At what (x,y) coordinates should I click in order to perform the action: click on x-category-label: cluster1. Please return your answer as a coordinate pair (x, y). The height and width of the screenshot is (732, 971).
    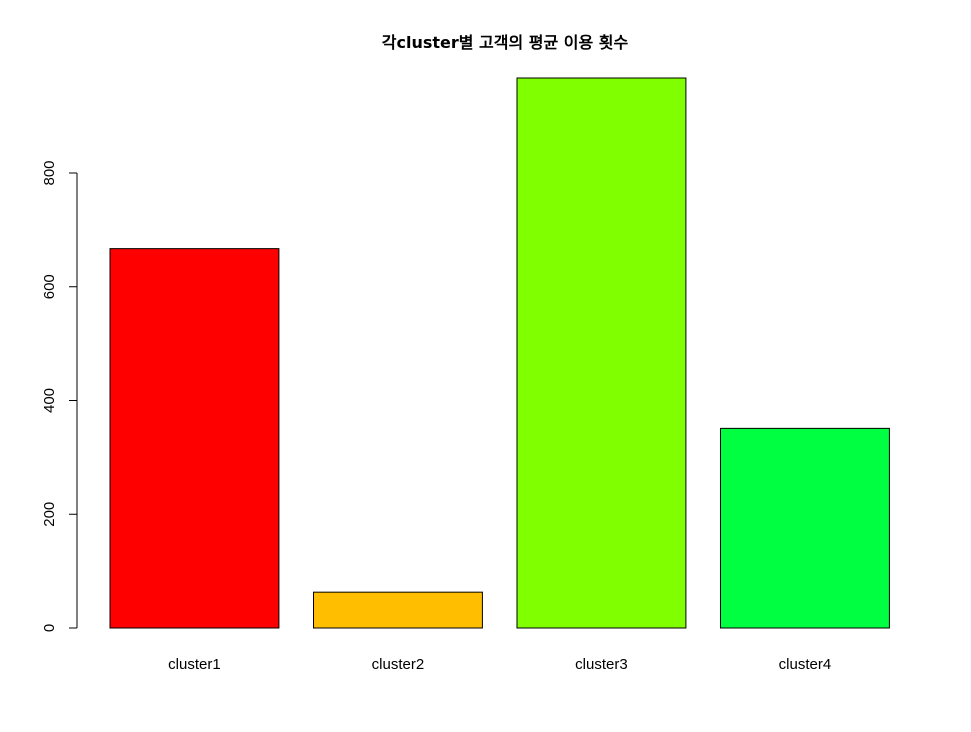
    Looking at the image, I should click on (194, 664).